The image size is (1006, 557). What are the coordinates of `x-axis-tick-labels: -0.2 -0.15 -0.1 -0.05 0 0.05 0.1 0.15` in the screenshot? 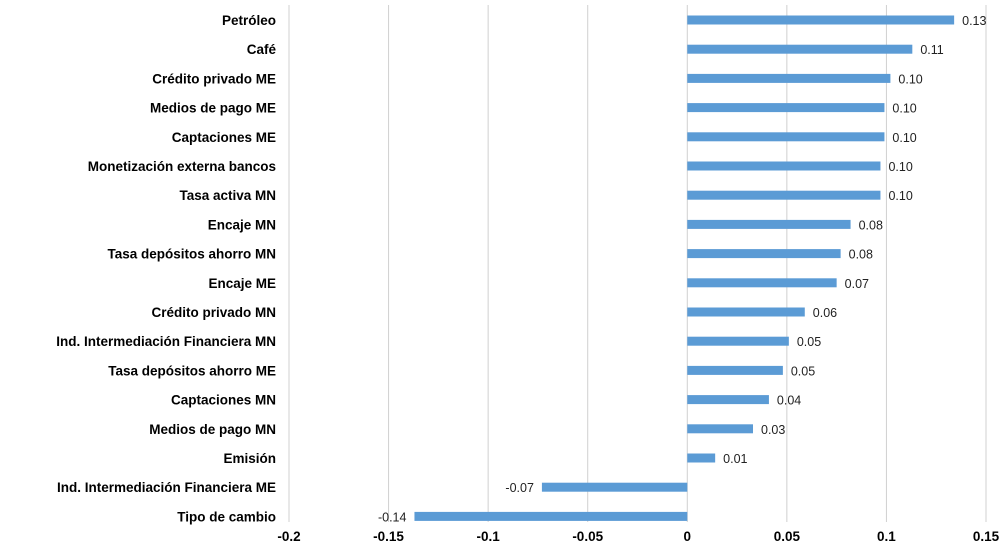 It's located at (638, 536).